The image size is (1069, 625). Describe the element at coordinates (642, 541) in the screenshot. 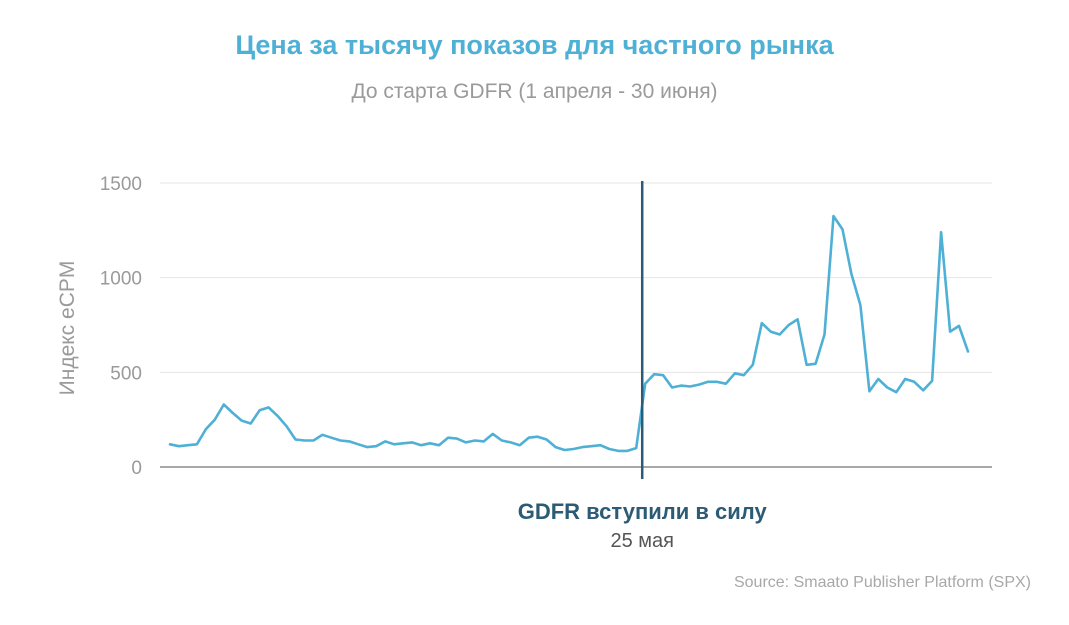

I see `event-date: 25 мая` at that location.